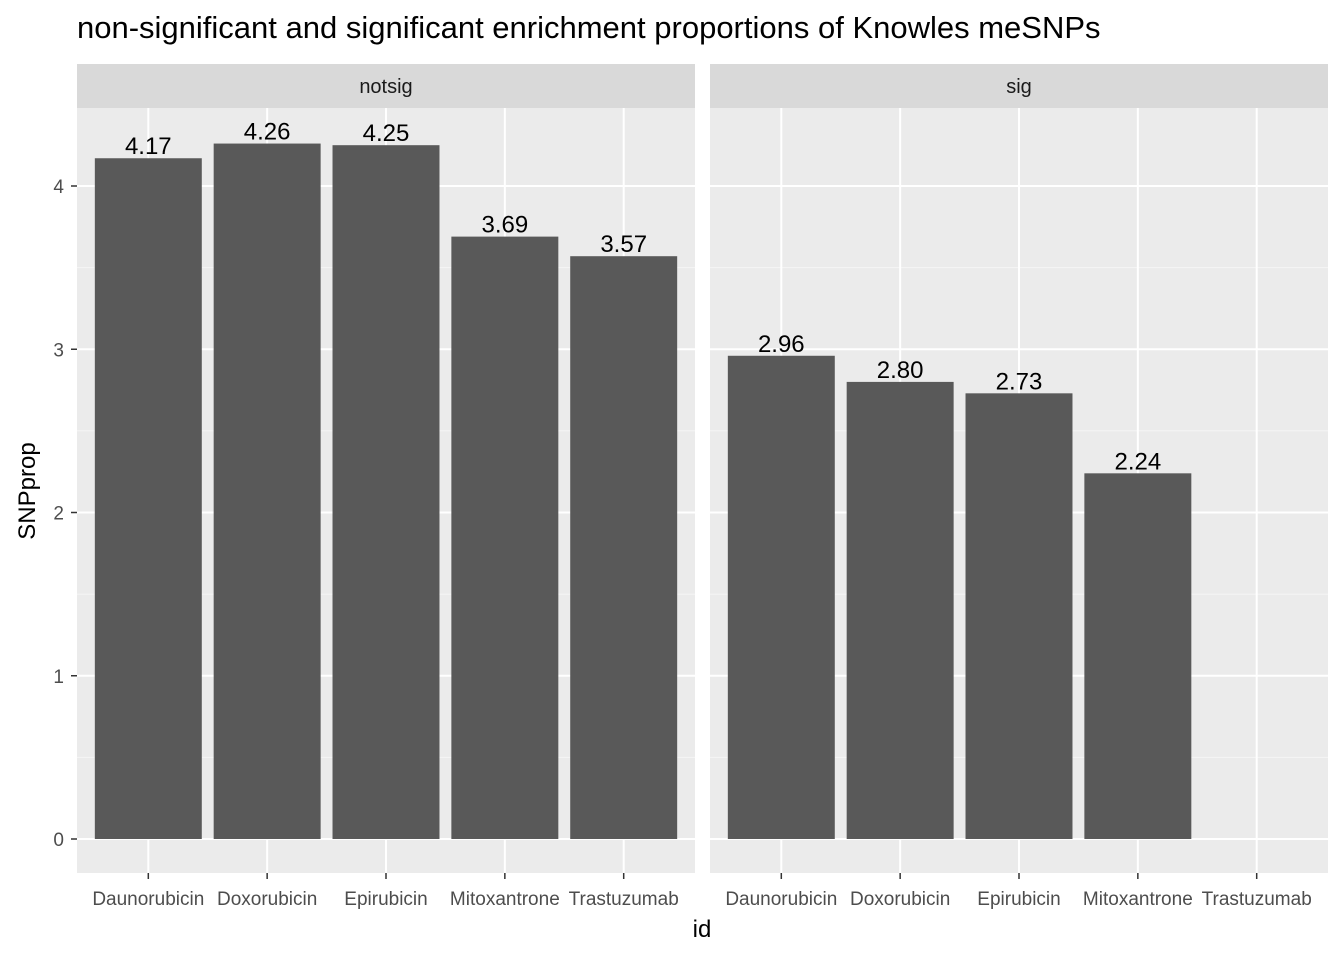 The width and height of the screenshot is (1344, 960). I want to click on y-tick-label: 4, so click(58, 187).